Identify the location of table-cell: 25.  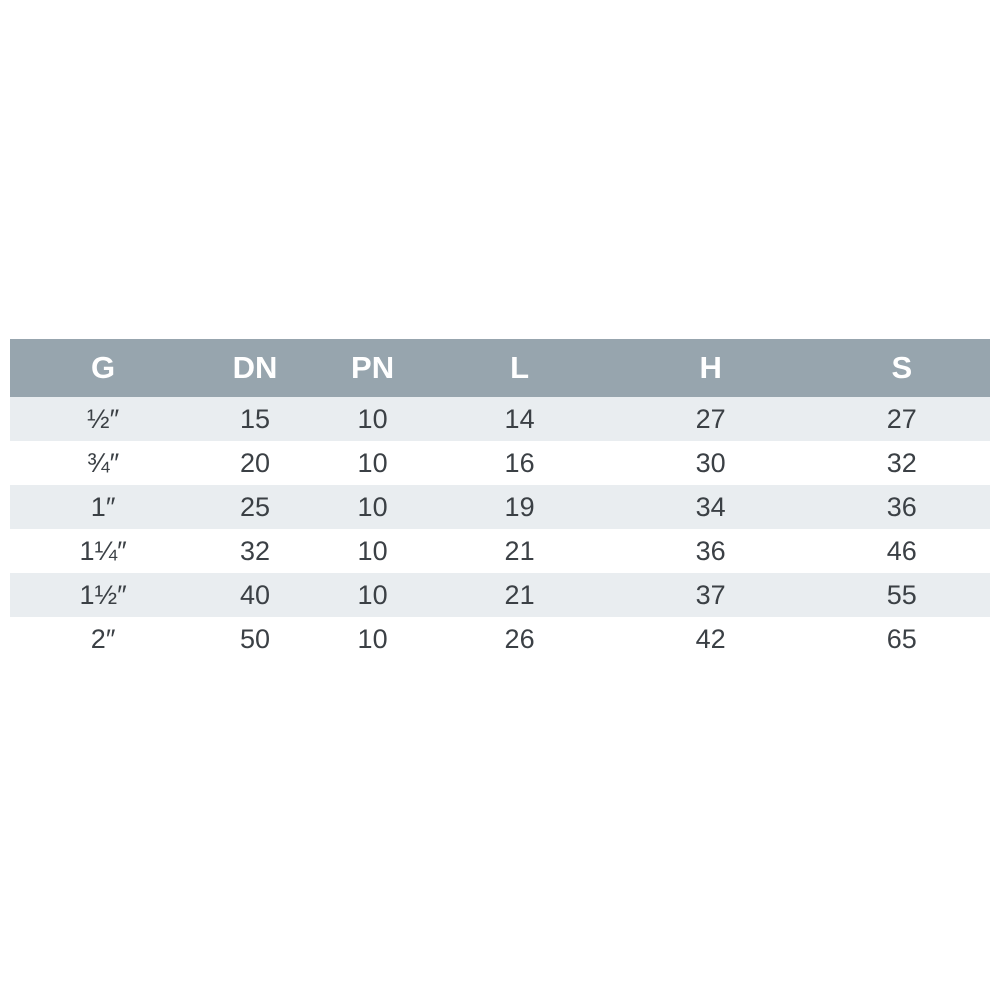
(255, 507).